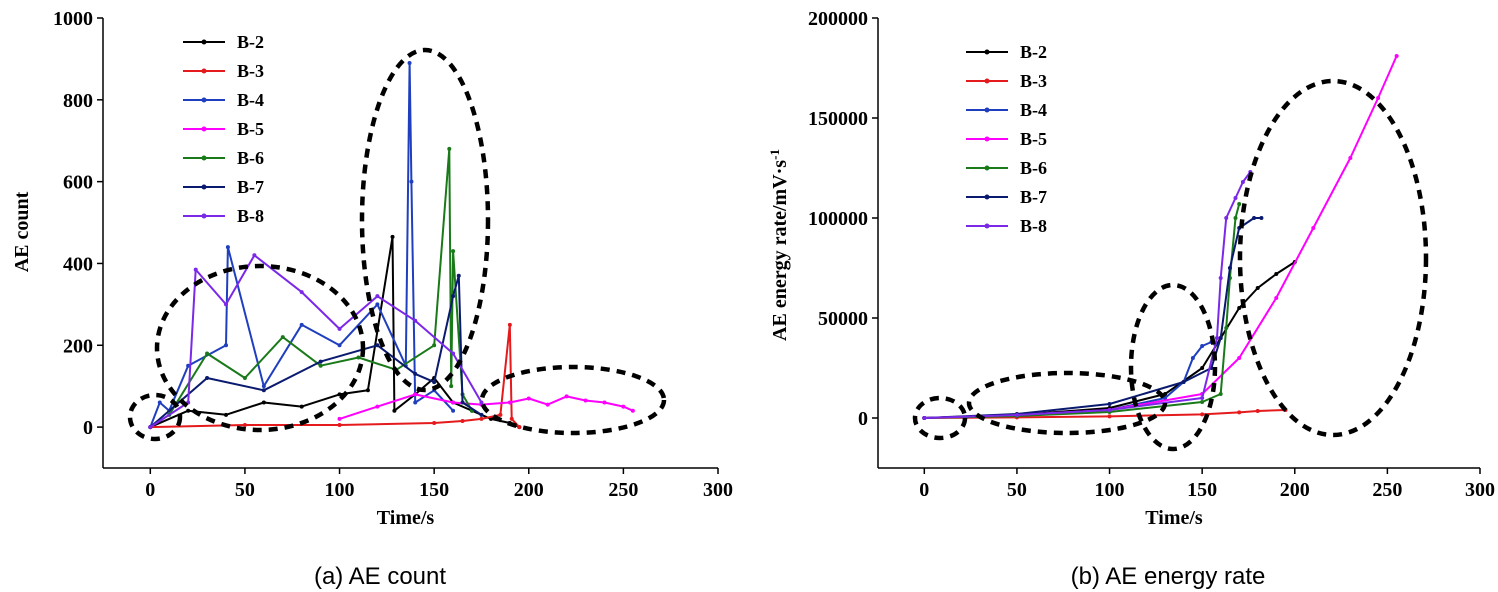  Describe the element at coordinates (1033, 52) in the screenshot. I see `legend-label: B-2` at that location.